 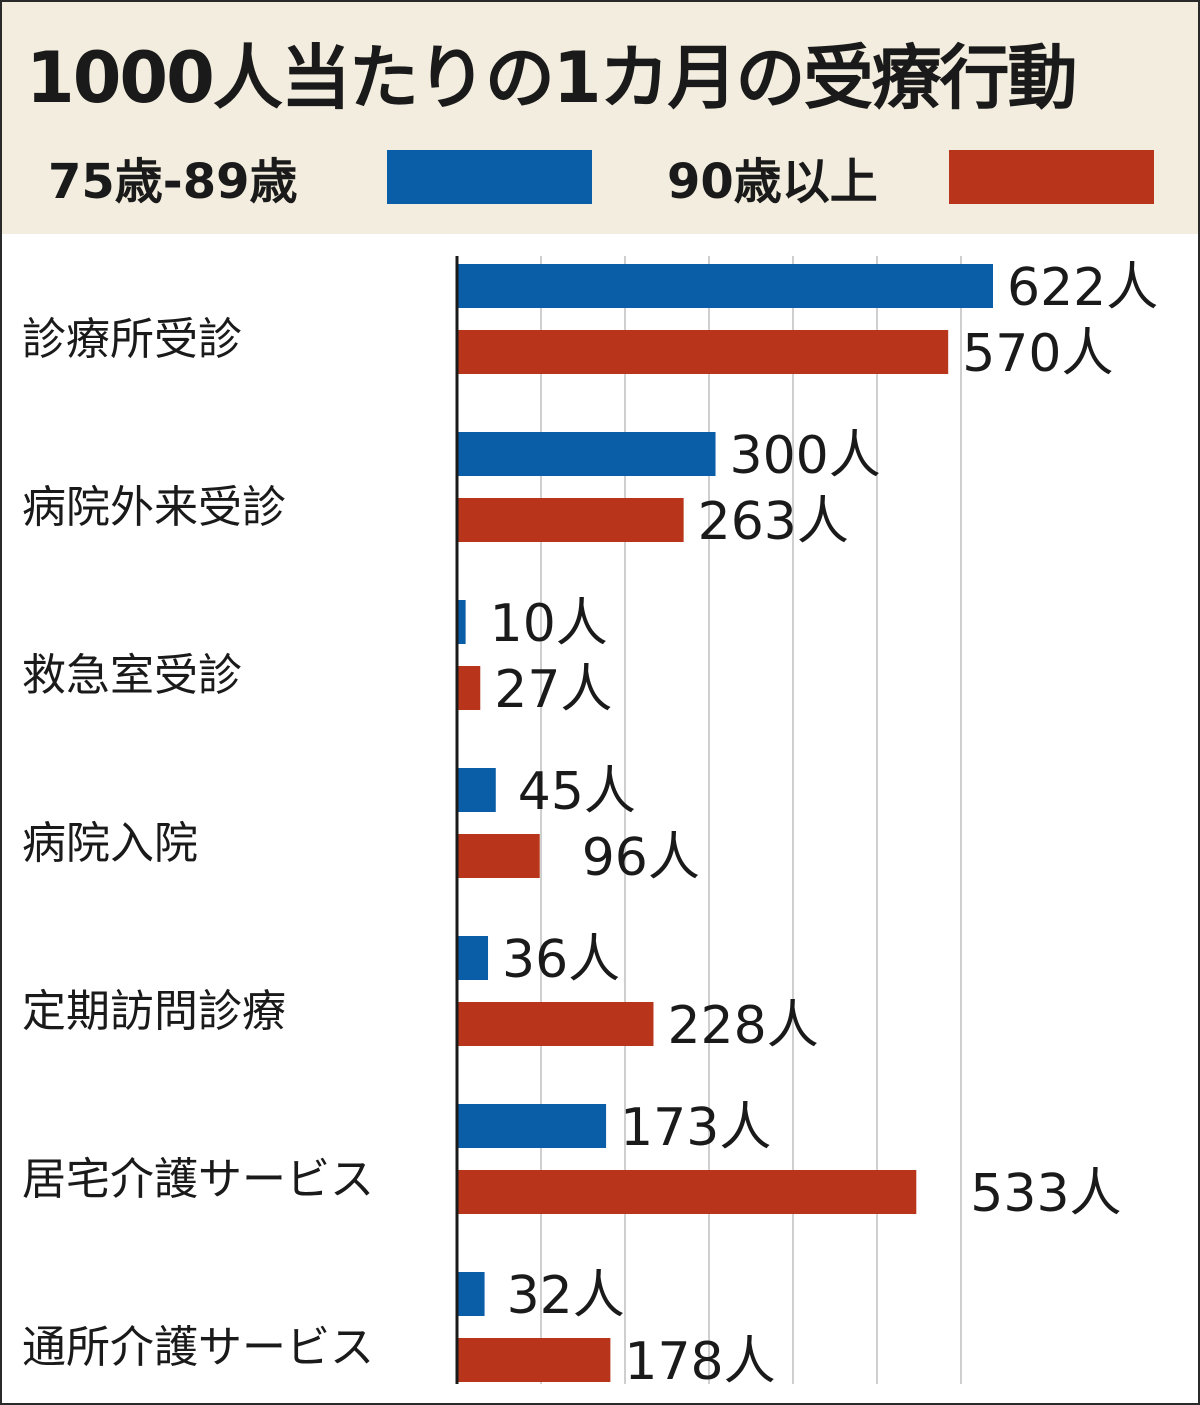 What do you see at coordinates (699, 1362) in the screenshot?
I see `data-label: 178人` at bounding box center [699, 1362].